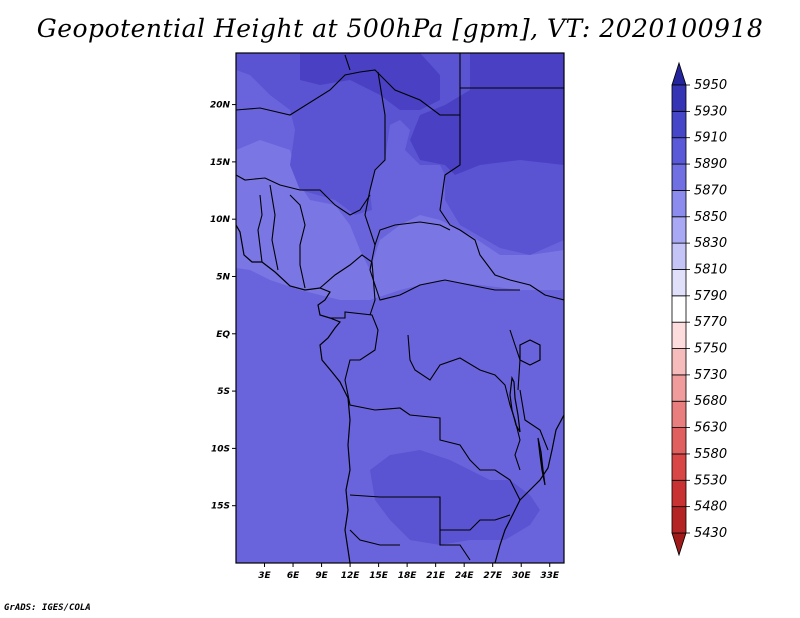 The height and width of the screenshot is (618, 800). I want to click on colorbar-label: 5850, so click(710, 217).